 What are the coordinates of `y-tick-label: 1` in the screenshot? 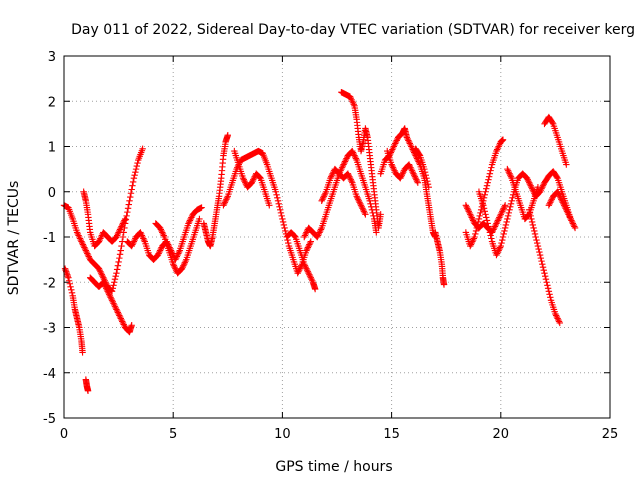 It's located at (52, 148).